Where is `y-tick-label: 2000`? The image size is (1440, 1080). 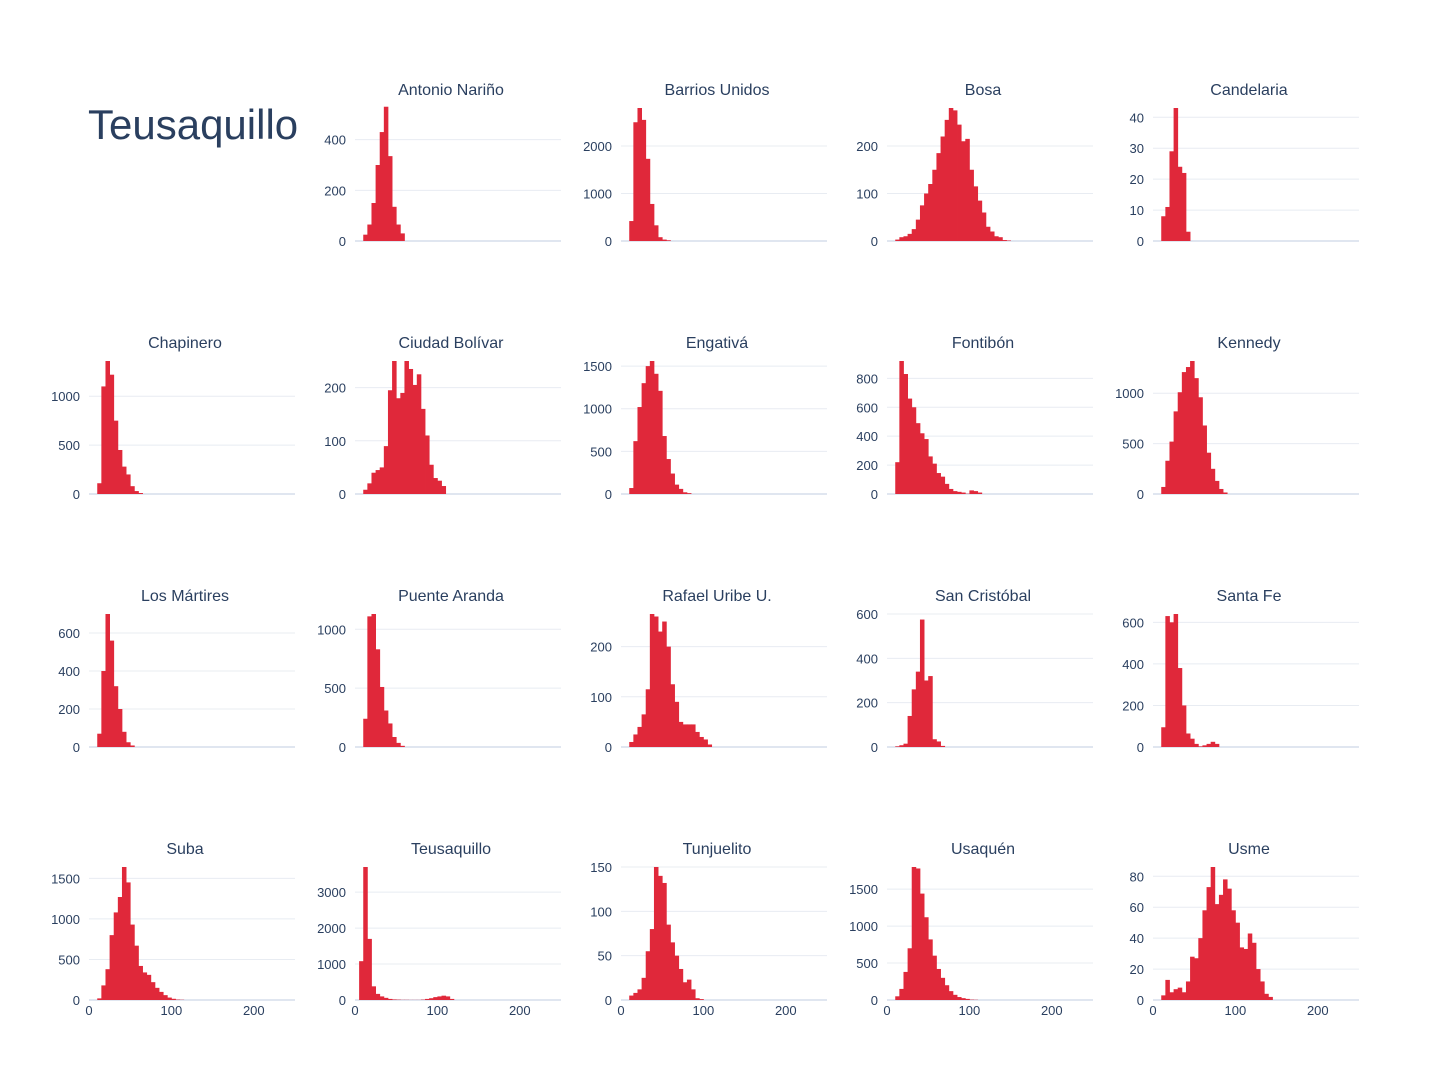 y-tick-label: 2000 is located at coordinates (331, 928).